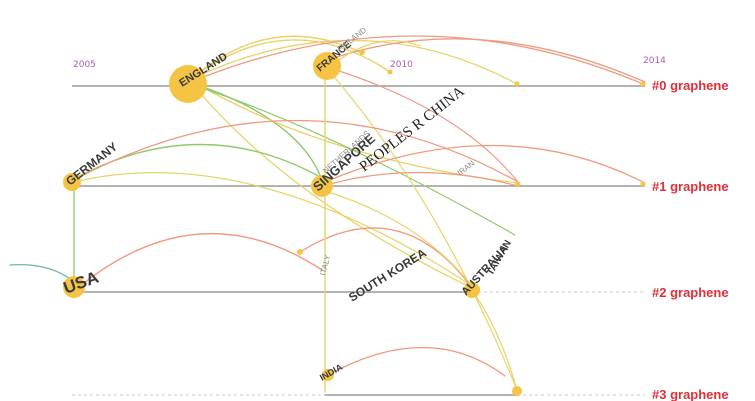 The height and width of the screenshot is (401, 755). Describe the element at coordinates (325, 264) in the screenshot. I see `country-label-italy: ITALY` at that location.